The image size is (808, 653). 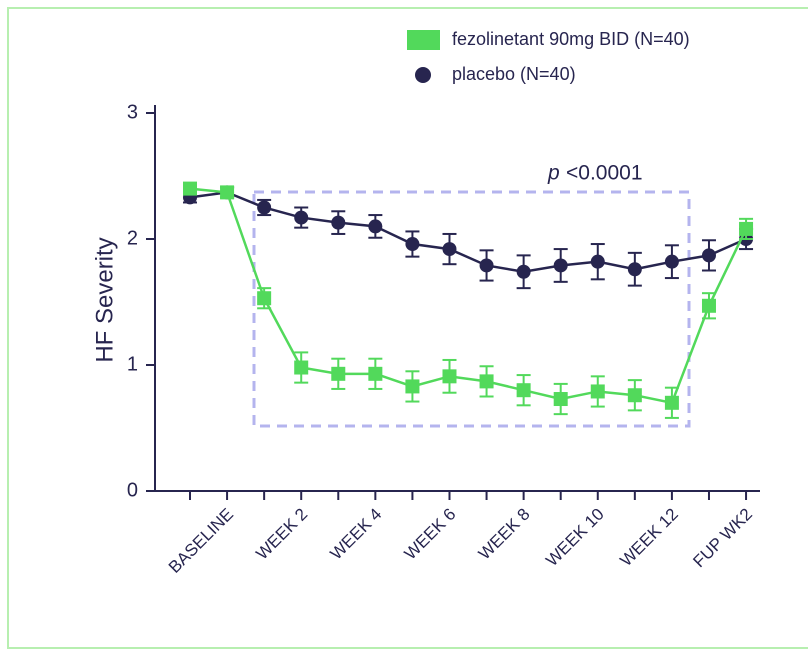 I want to click on x-tick-label: WEEK 12, so click(x=649, y=538).